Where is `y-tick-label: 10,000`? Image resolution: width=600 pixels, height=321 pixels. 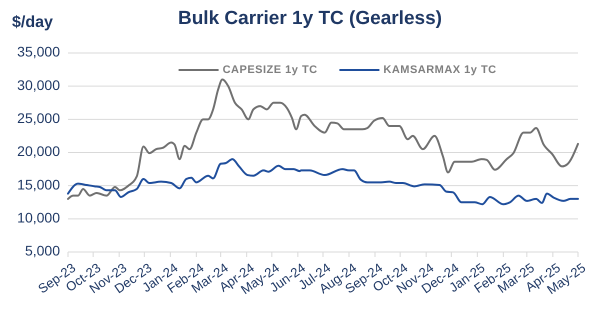
y-tick-label: 10,000 is located at coordinates (38, 218).